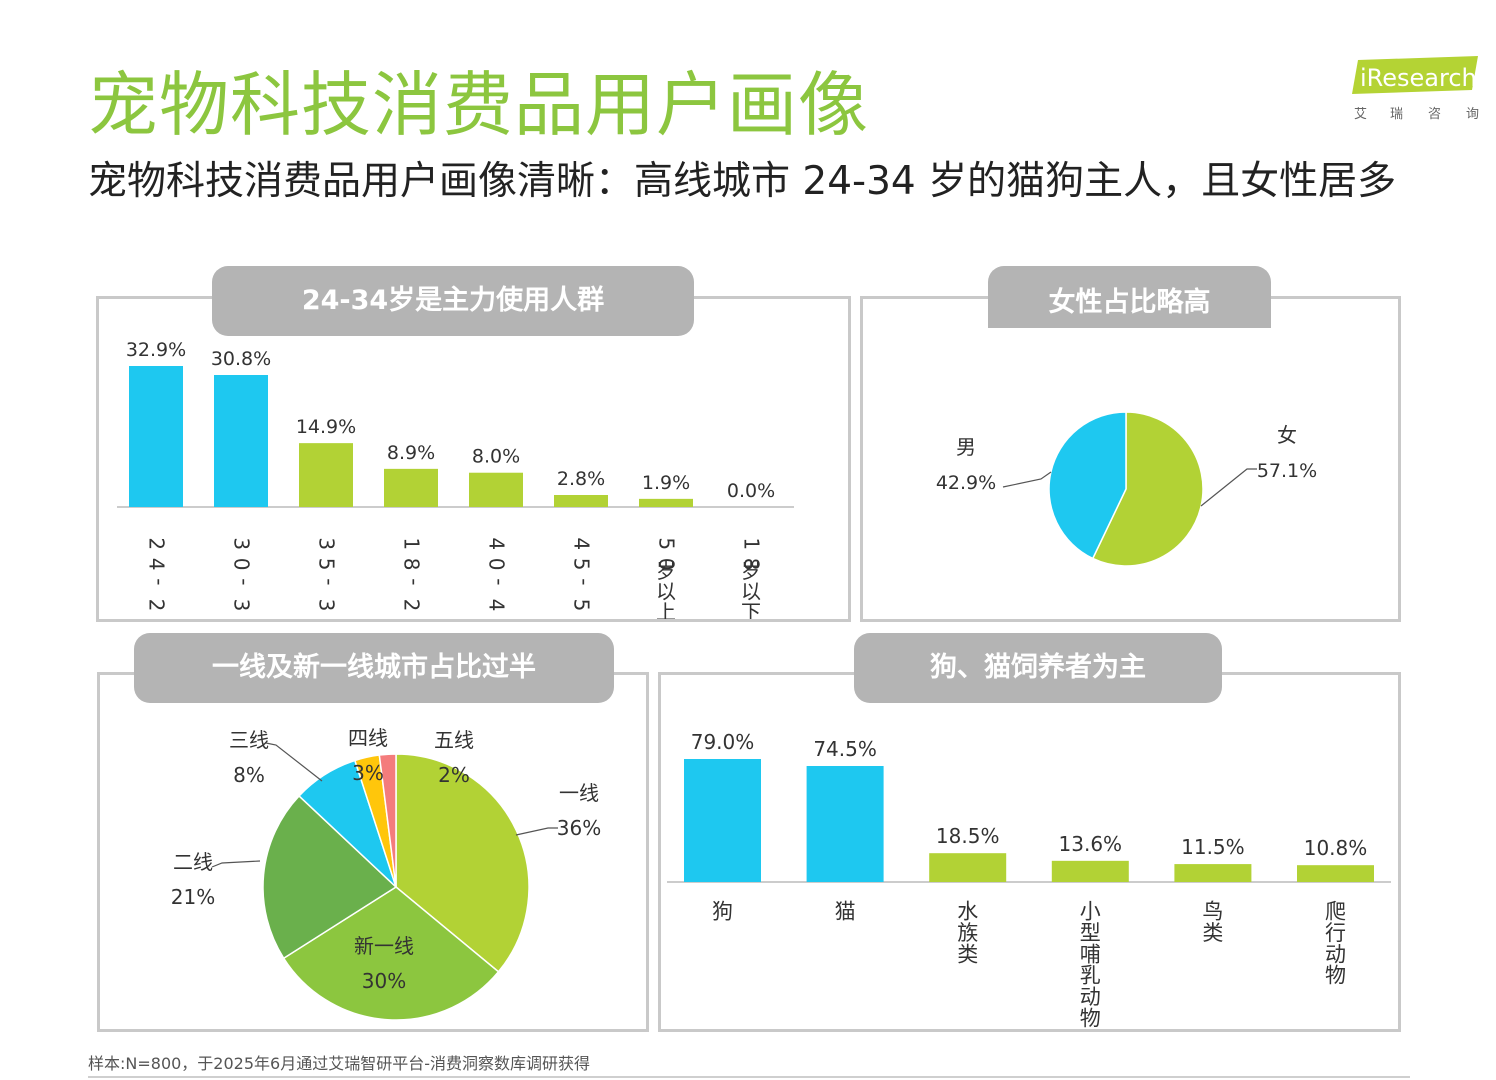  What do you see at coordinates (384, 946) in the screenshot?
I see `city-newtier1-name: 新一线` at bounding box center [384, 946].